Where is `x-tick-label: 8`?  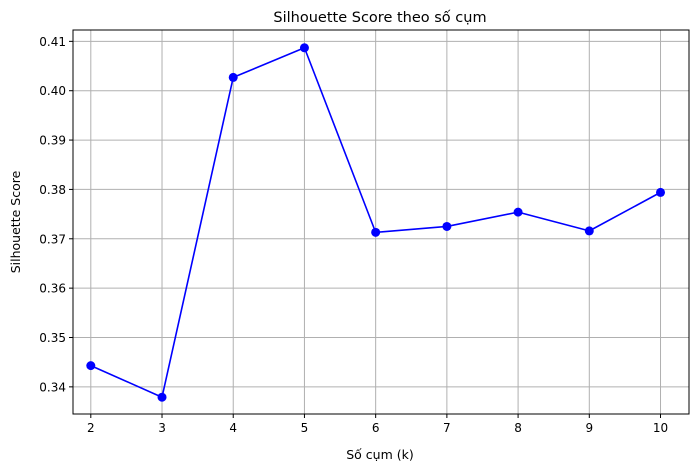 x-tick-label: 8 is located at coordinates (518, 428).